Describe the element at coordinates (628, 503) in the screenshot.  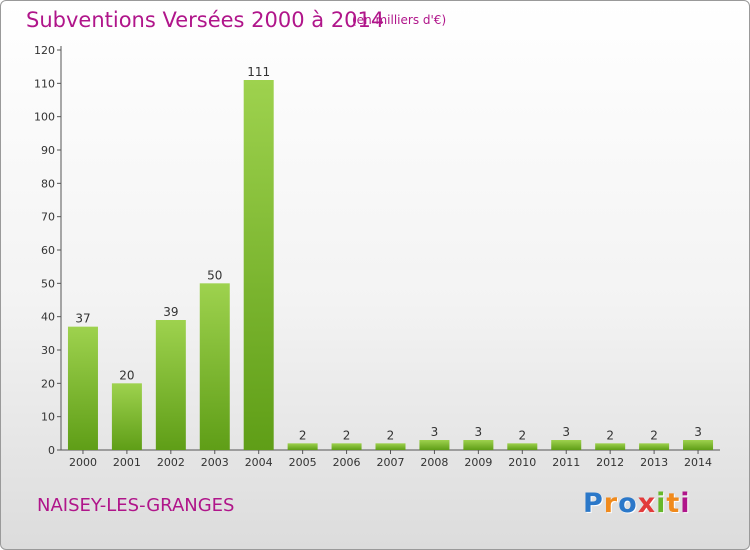
I see `logo-letter: o` at that location.